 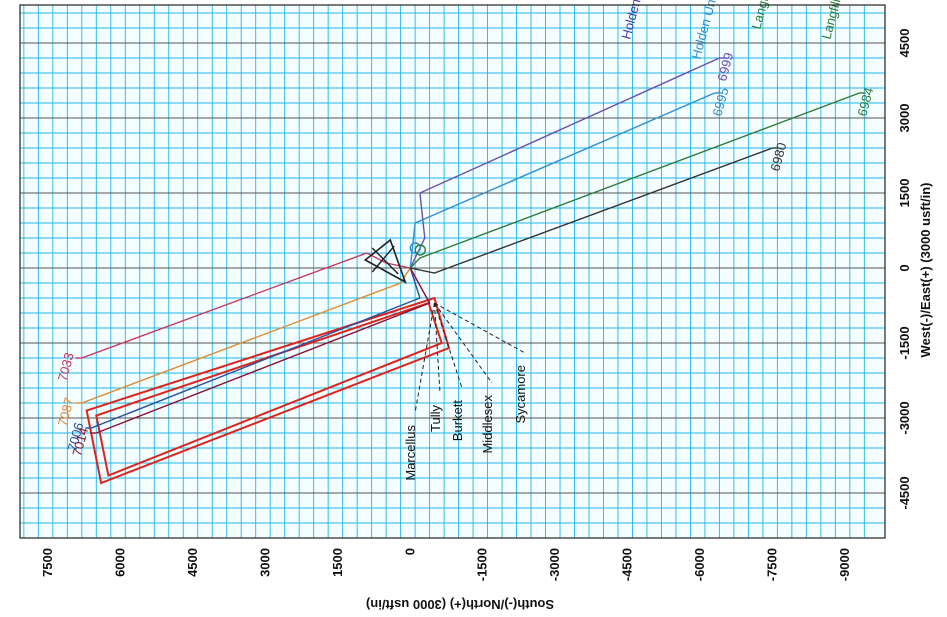 What do you see at coordinates (460, 604) in the screenshot?
I see `x-axis-title: South(-)/North(+) (3000 usft/in)` at bounding box center [460, 604].